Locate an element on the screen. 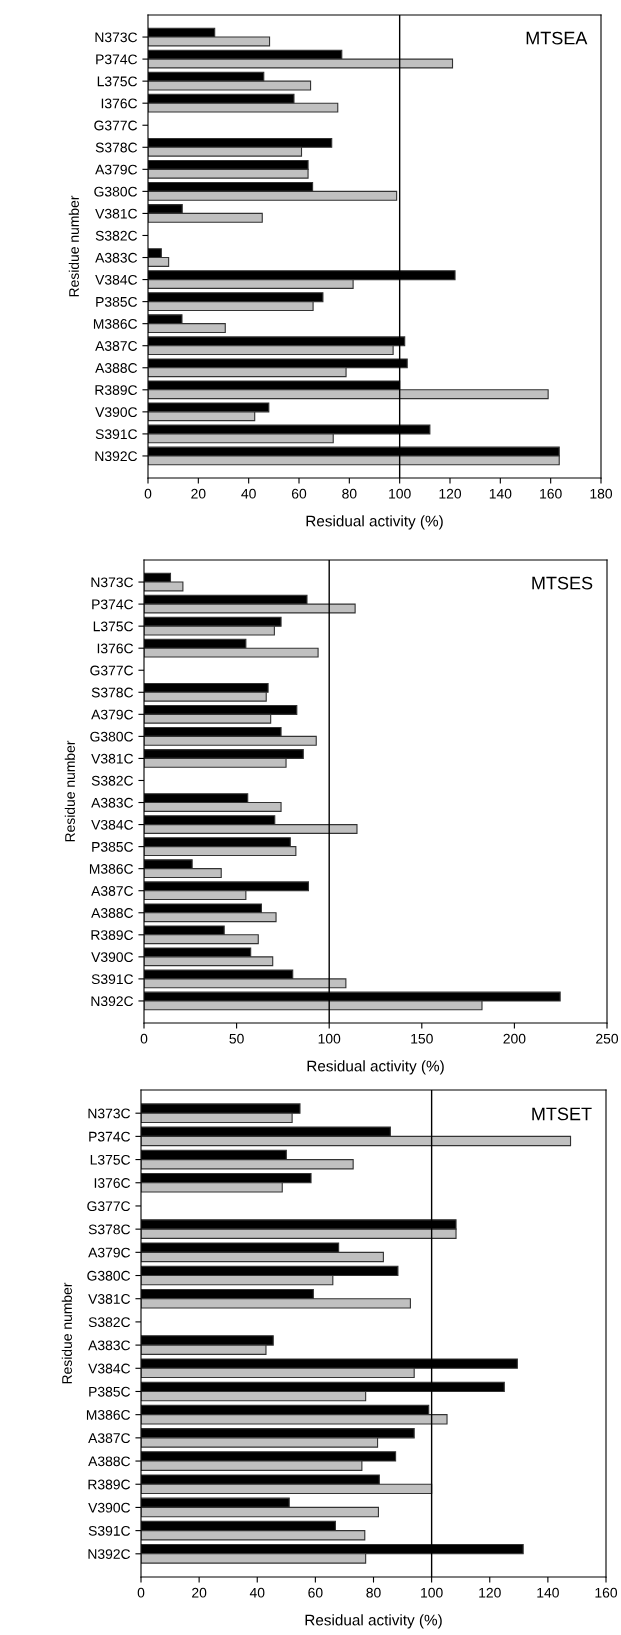 Image resolution: width=621 pixels, height=1635 pixels. x-tick-label: 180 is located at coordinates (601, 493).